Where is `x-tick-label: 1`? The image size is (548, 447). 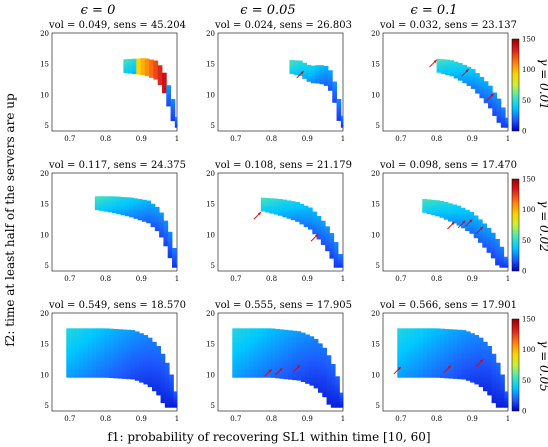 x-tick-label: 1 is located at coordinates (508, 139).